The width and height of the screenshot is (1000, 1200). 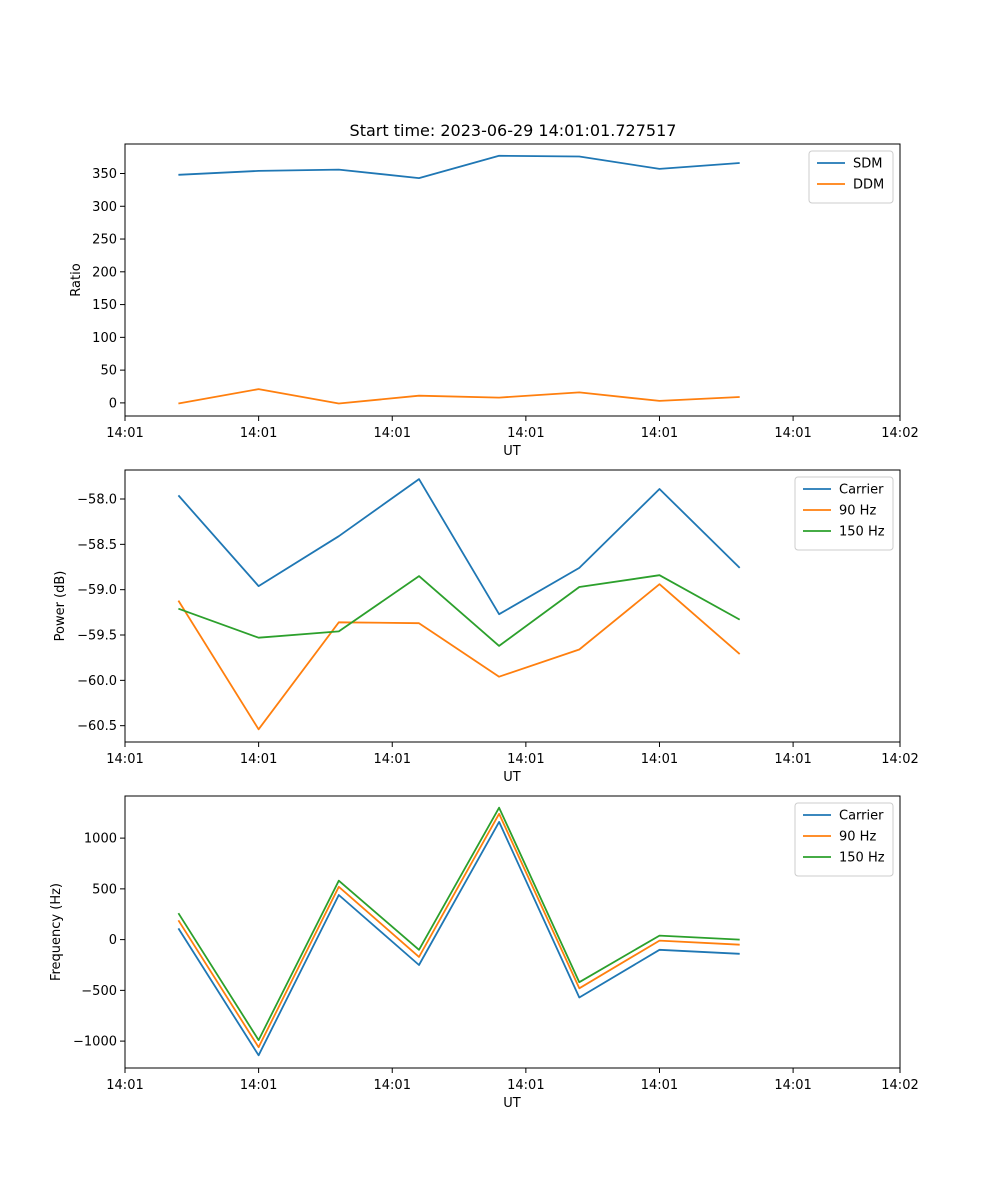 I want to click on y-tick-label: 500, so click(x=104, y=889).